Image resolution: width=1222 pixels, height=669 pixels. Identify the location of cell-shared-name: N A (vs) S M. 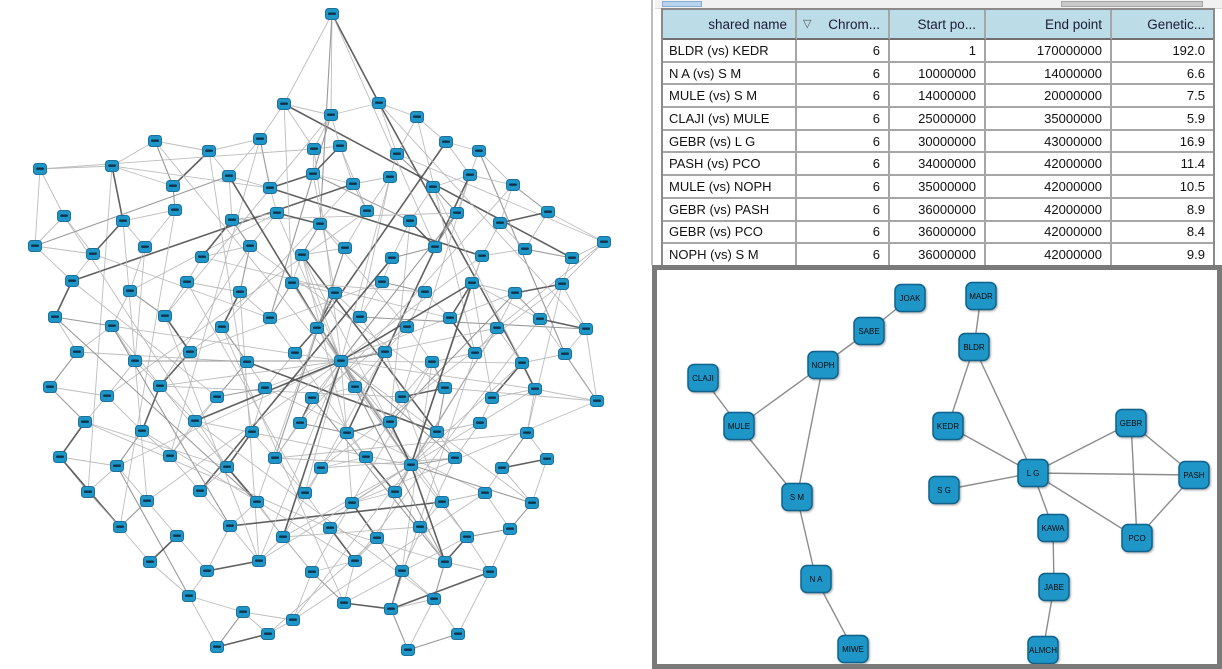
(730, 74).